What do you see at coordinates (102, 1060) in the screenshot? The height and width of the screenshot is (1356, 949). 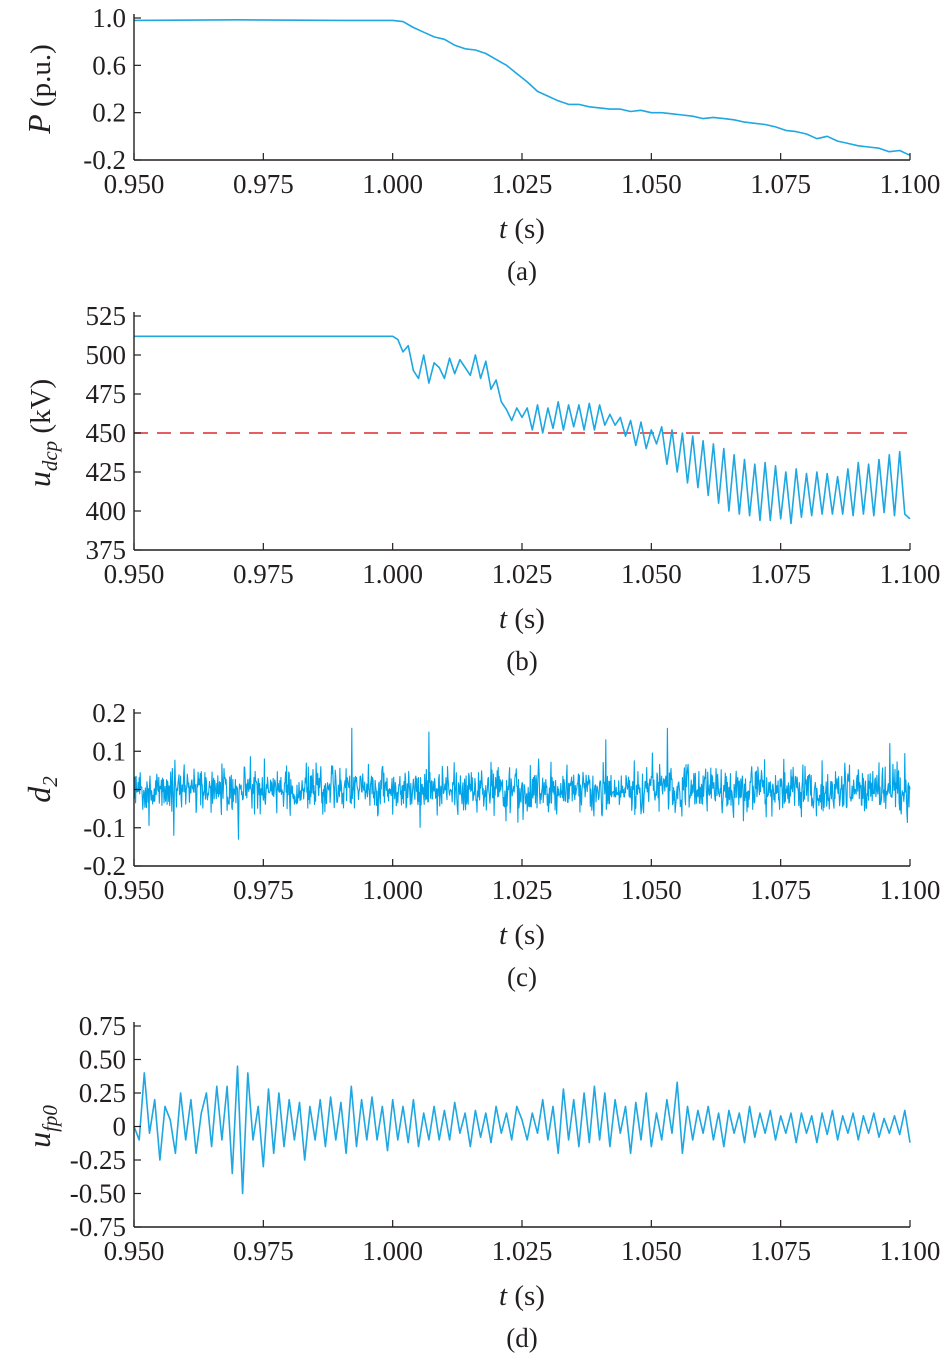 I see `y-tick-label: 0.50` at bounding box center [102, 1060].